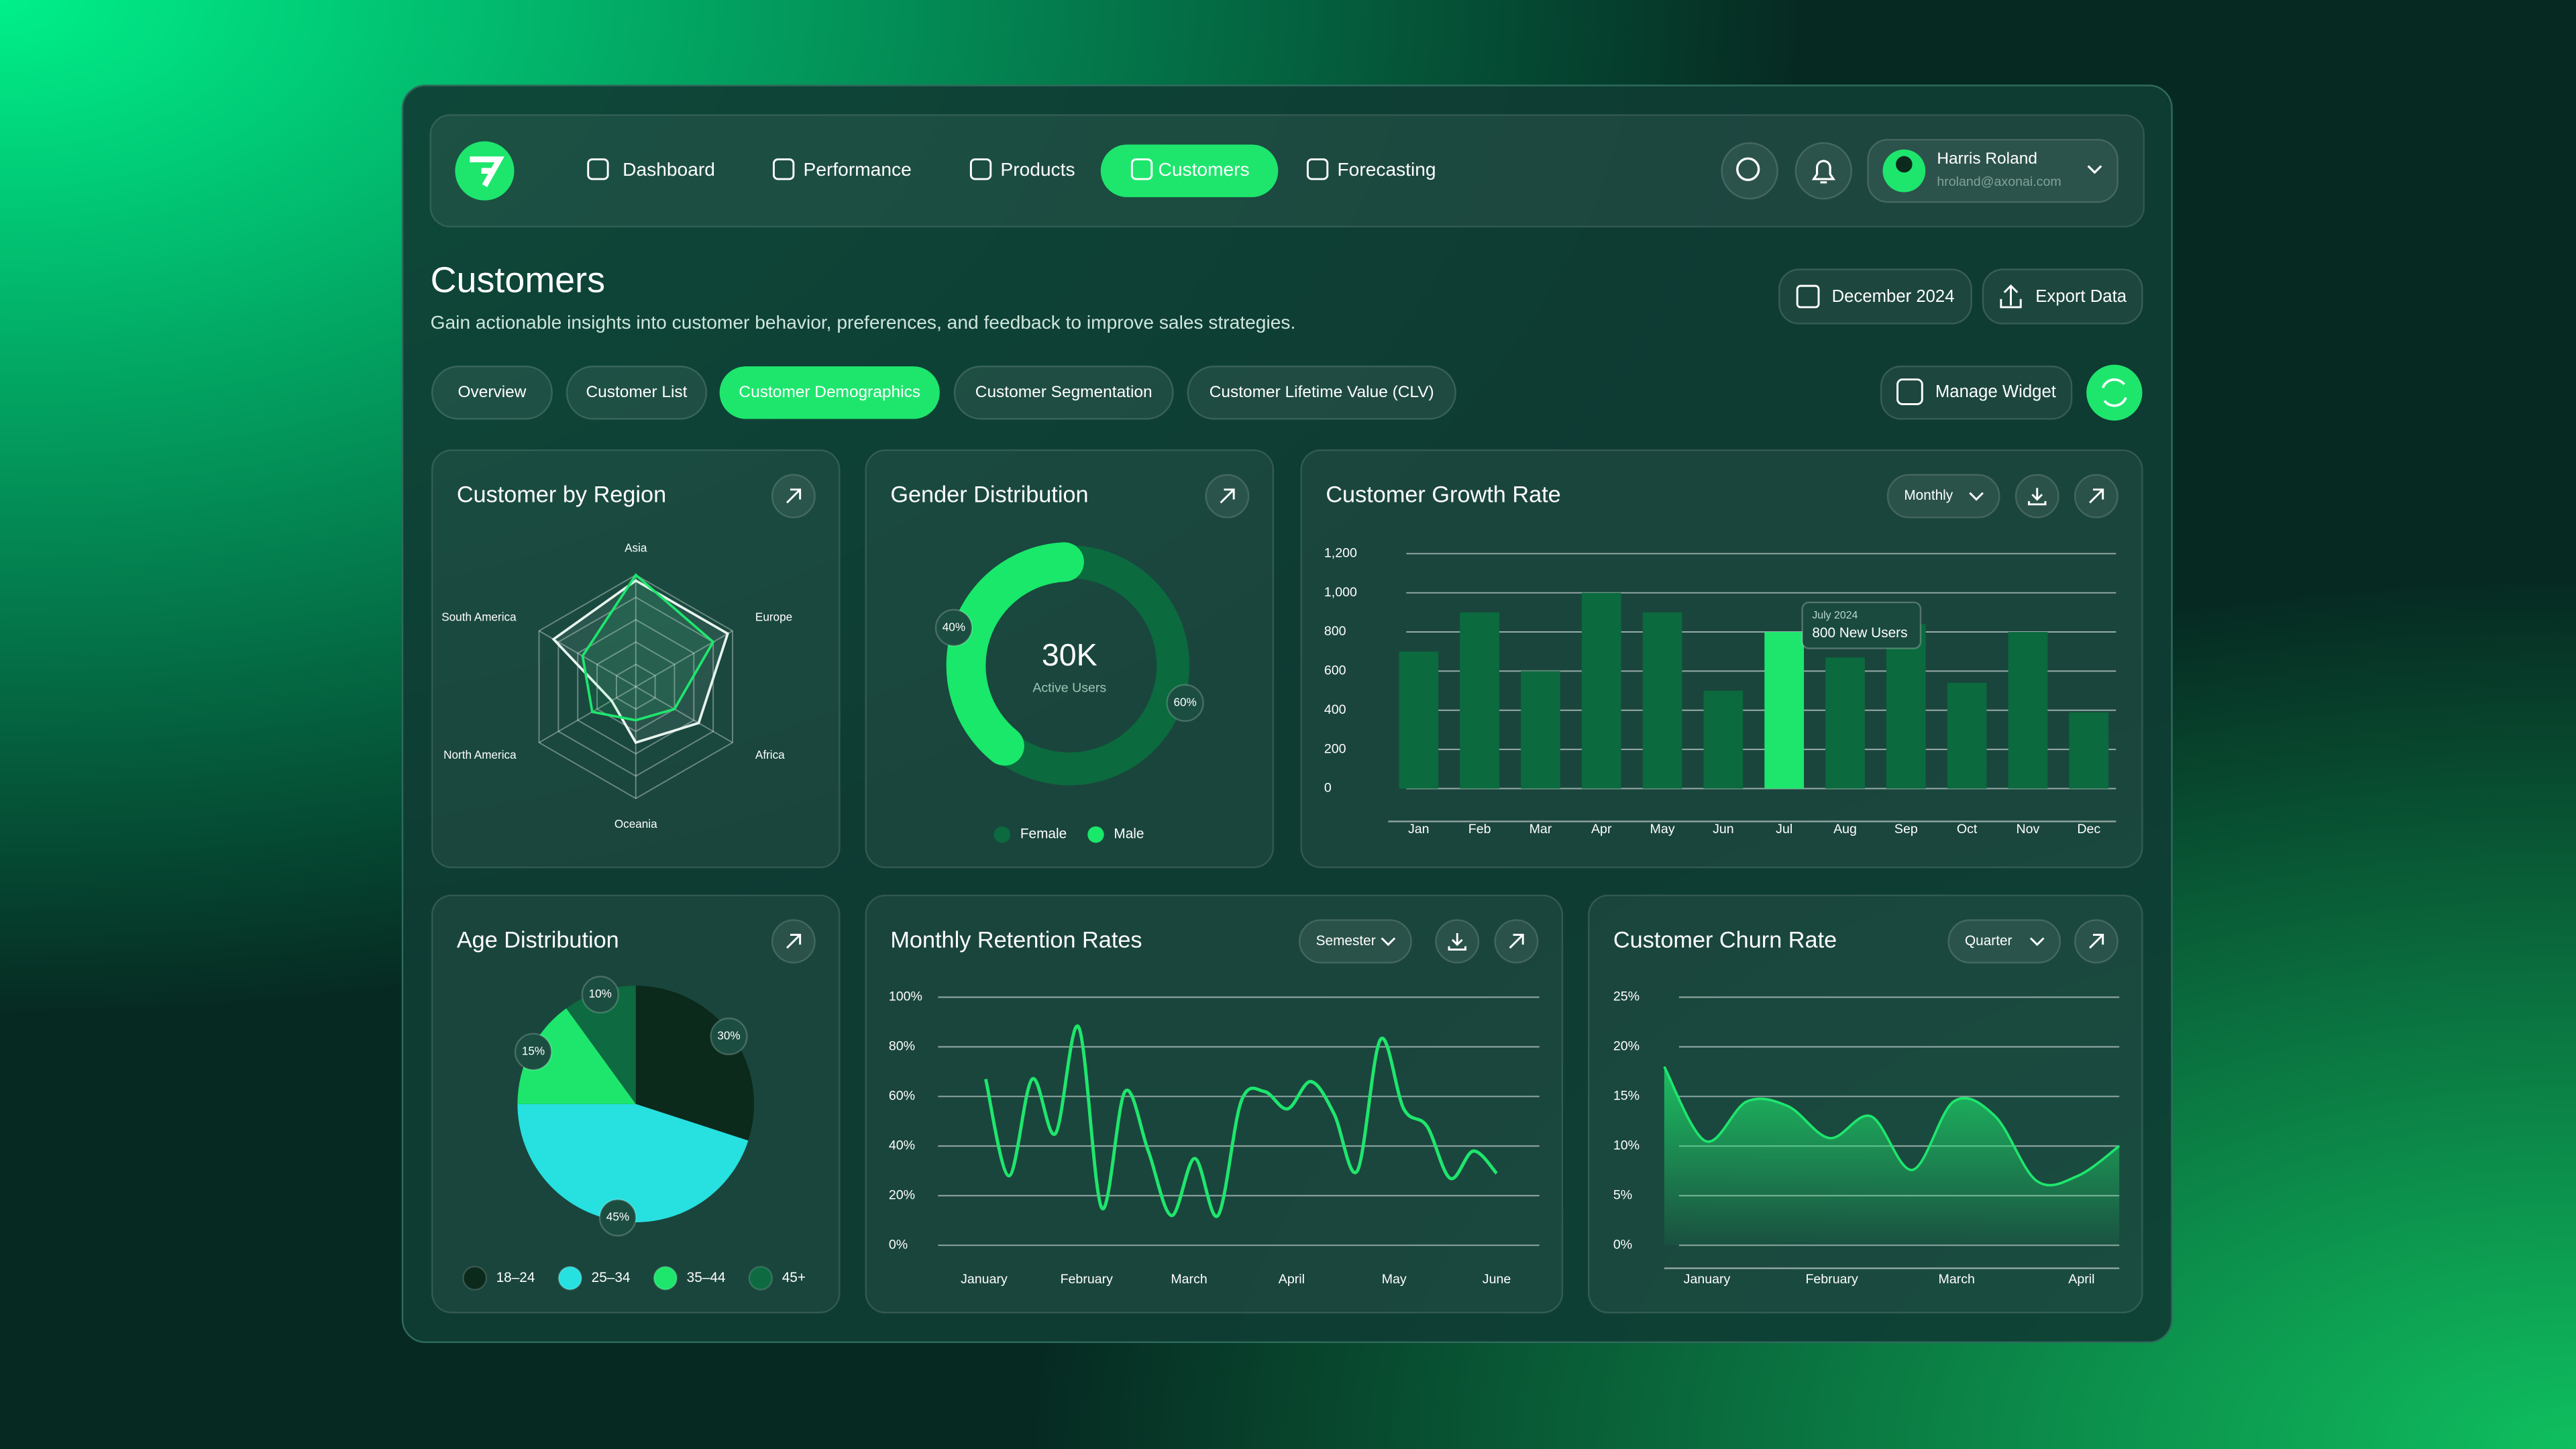 The width and height of the screenshot is (2576, 1449). Describe the element at coordinates (1093, 665) in the screenshot. I see `donut-segment` at that location.